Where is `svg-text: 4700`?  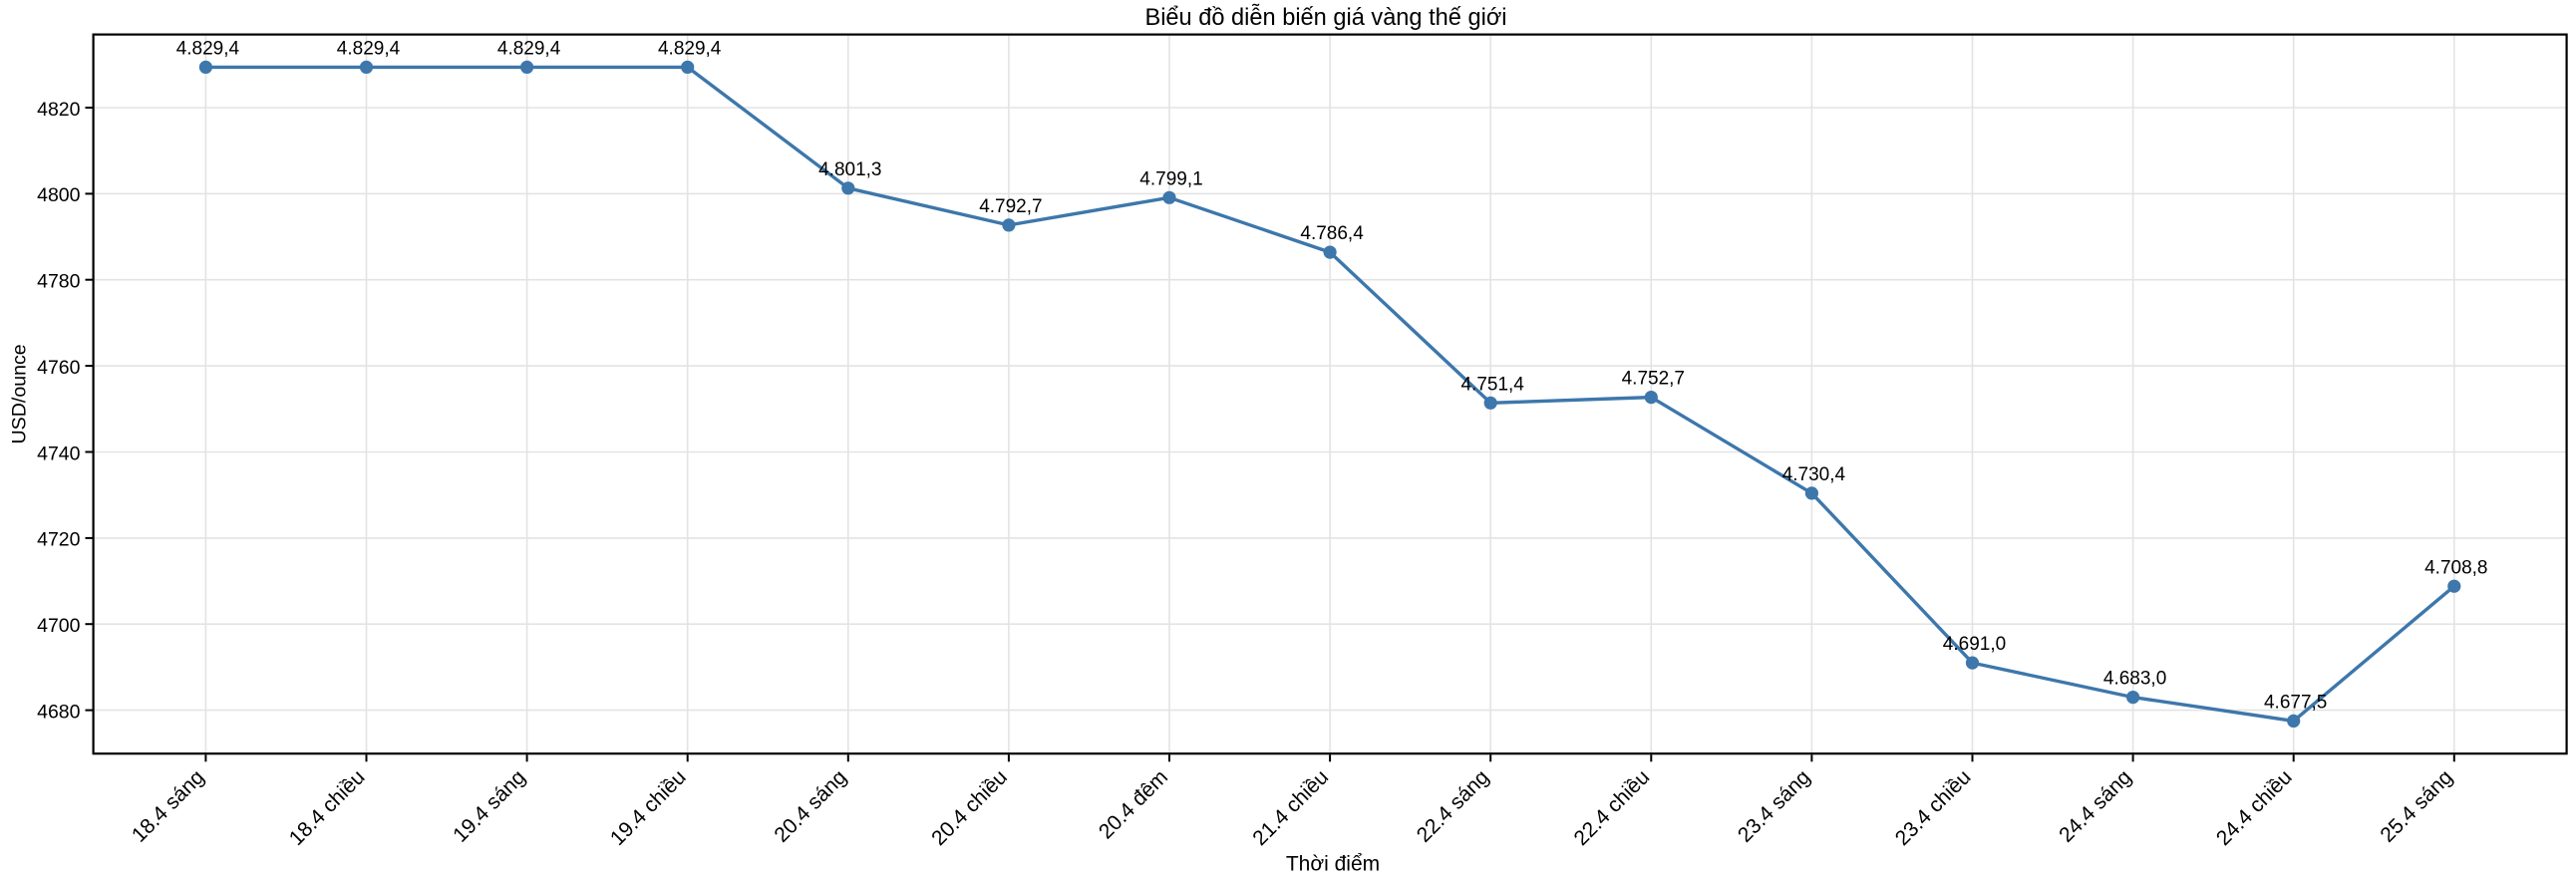
svg-text: 4700 is located at coordinates (59, 626).